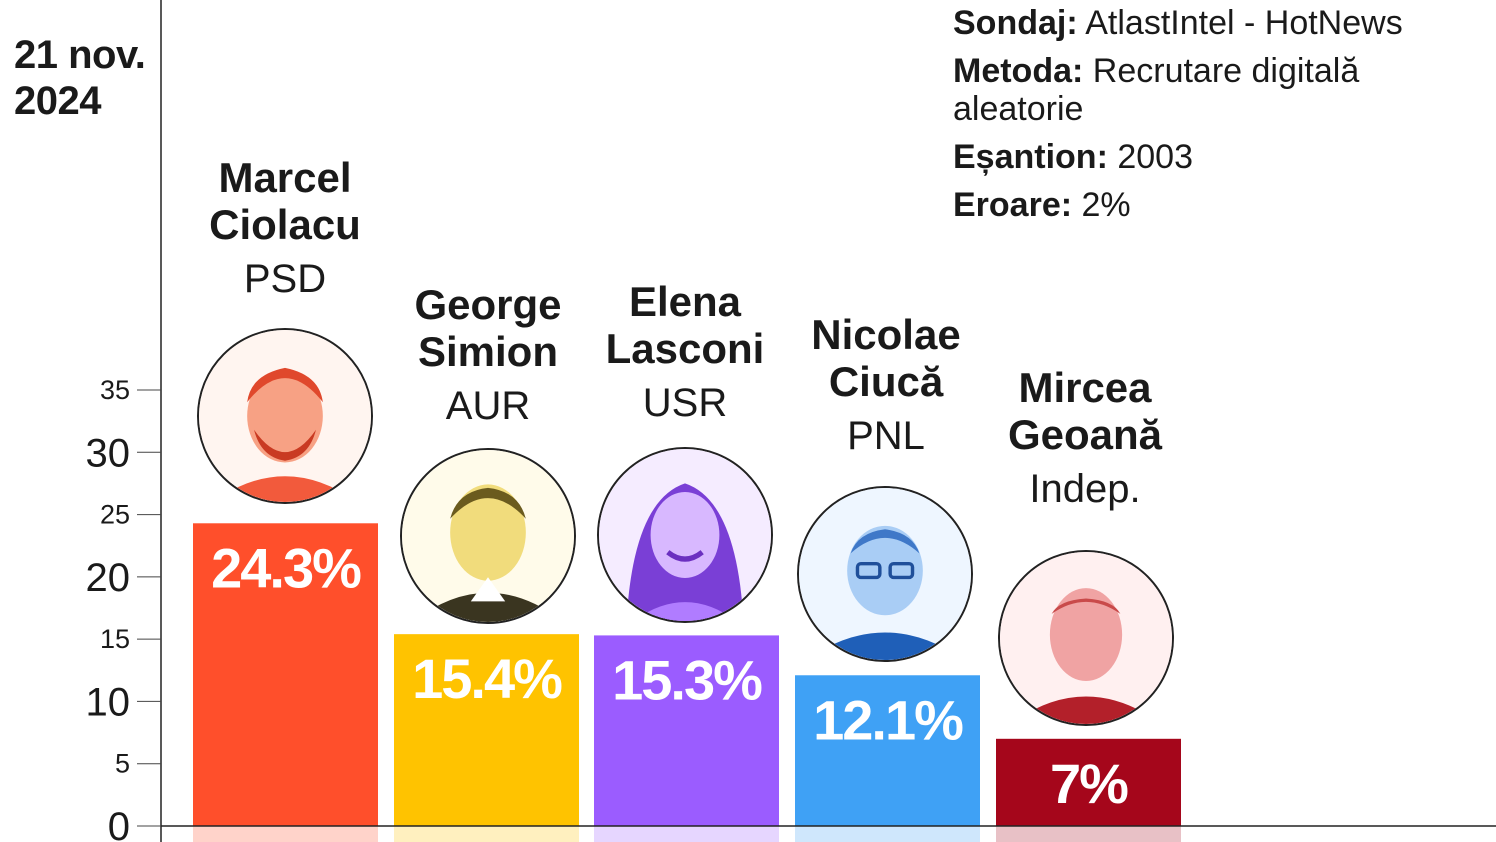  I want to click on party-label: USR, so click(685, 403).